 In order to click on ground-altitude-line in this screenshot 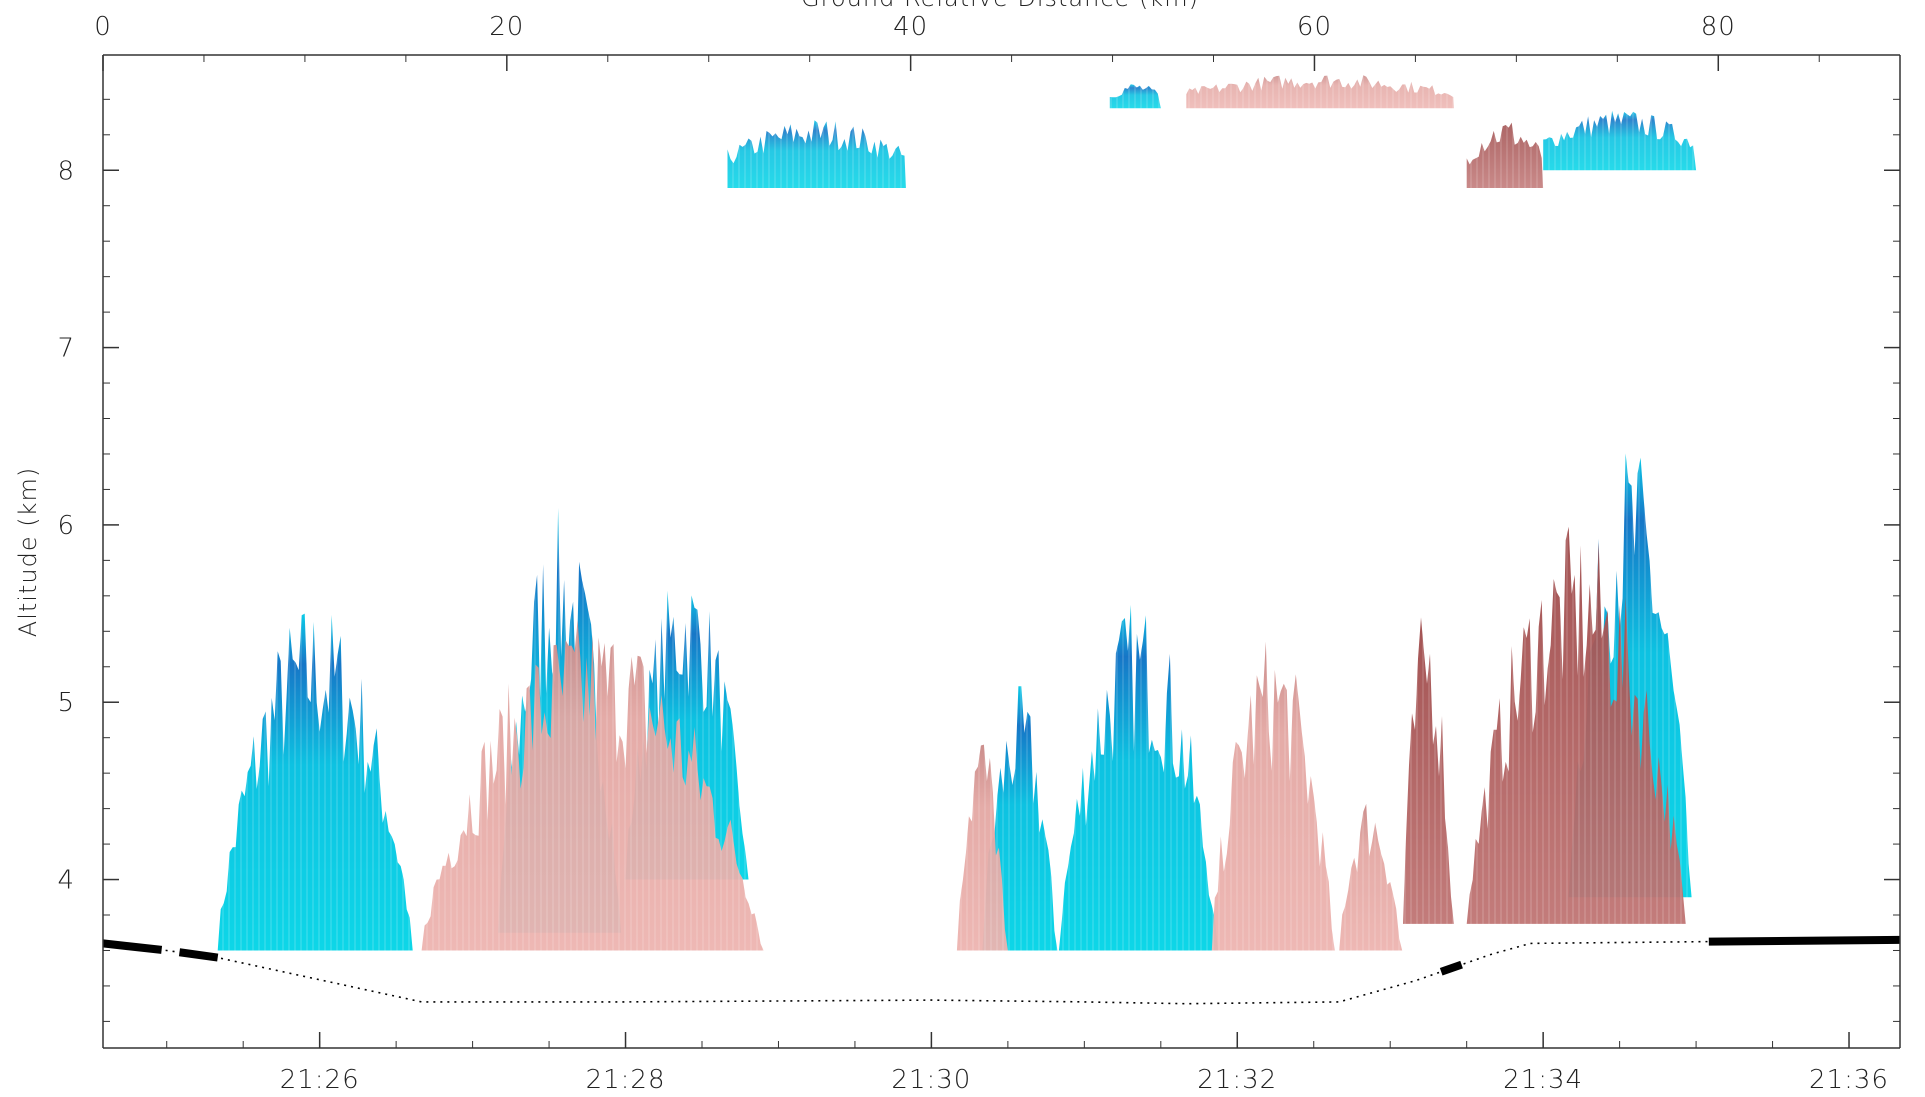, I will do `click(1001, 972)`.